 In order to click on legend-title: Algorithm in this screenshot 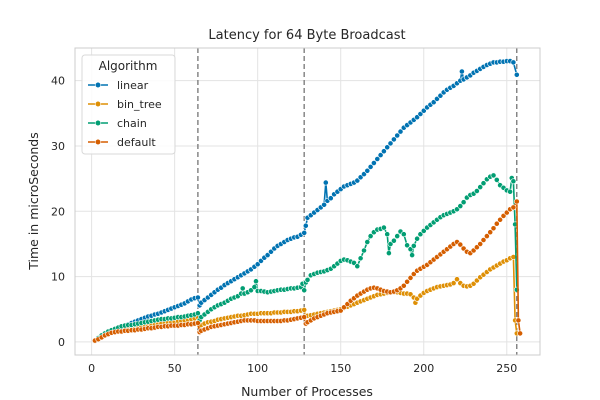, I will do `click(128, 66)`.